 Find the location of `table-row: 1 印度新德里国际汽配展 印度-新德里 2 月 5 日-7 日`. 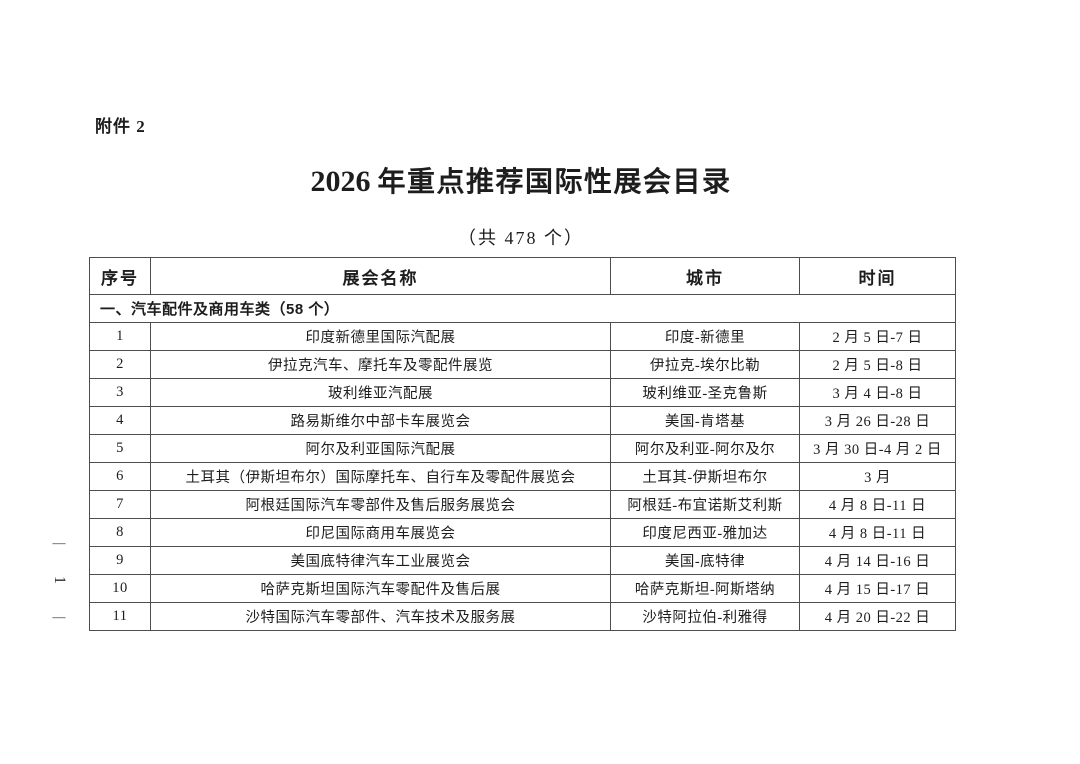

table-row: 1 印度新德里国际汽配展 印度-新德里 2 月 5 日-7 日 is located at coordinates (522, 336).